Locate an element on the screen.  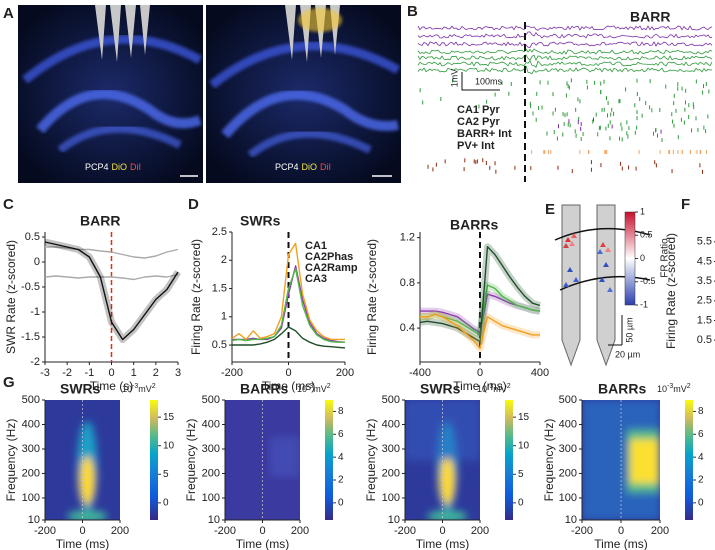
colorbar-tick-label: 8 is located at coordinates (341, 411).